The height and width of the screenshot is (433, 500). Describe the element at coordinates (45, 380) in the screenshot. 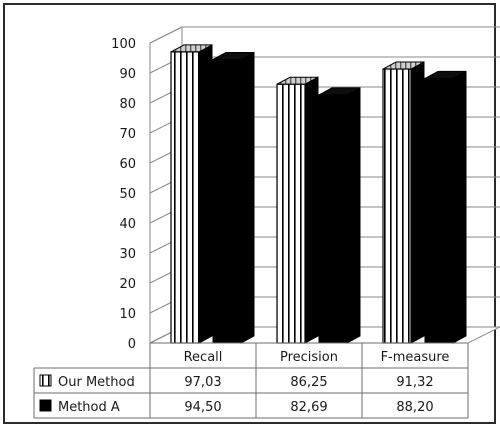

I see `legend-key-our-method` at that location.